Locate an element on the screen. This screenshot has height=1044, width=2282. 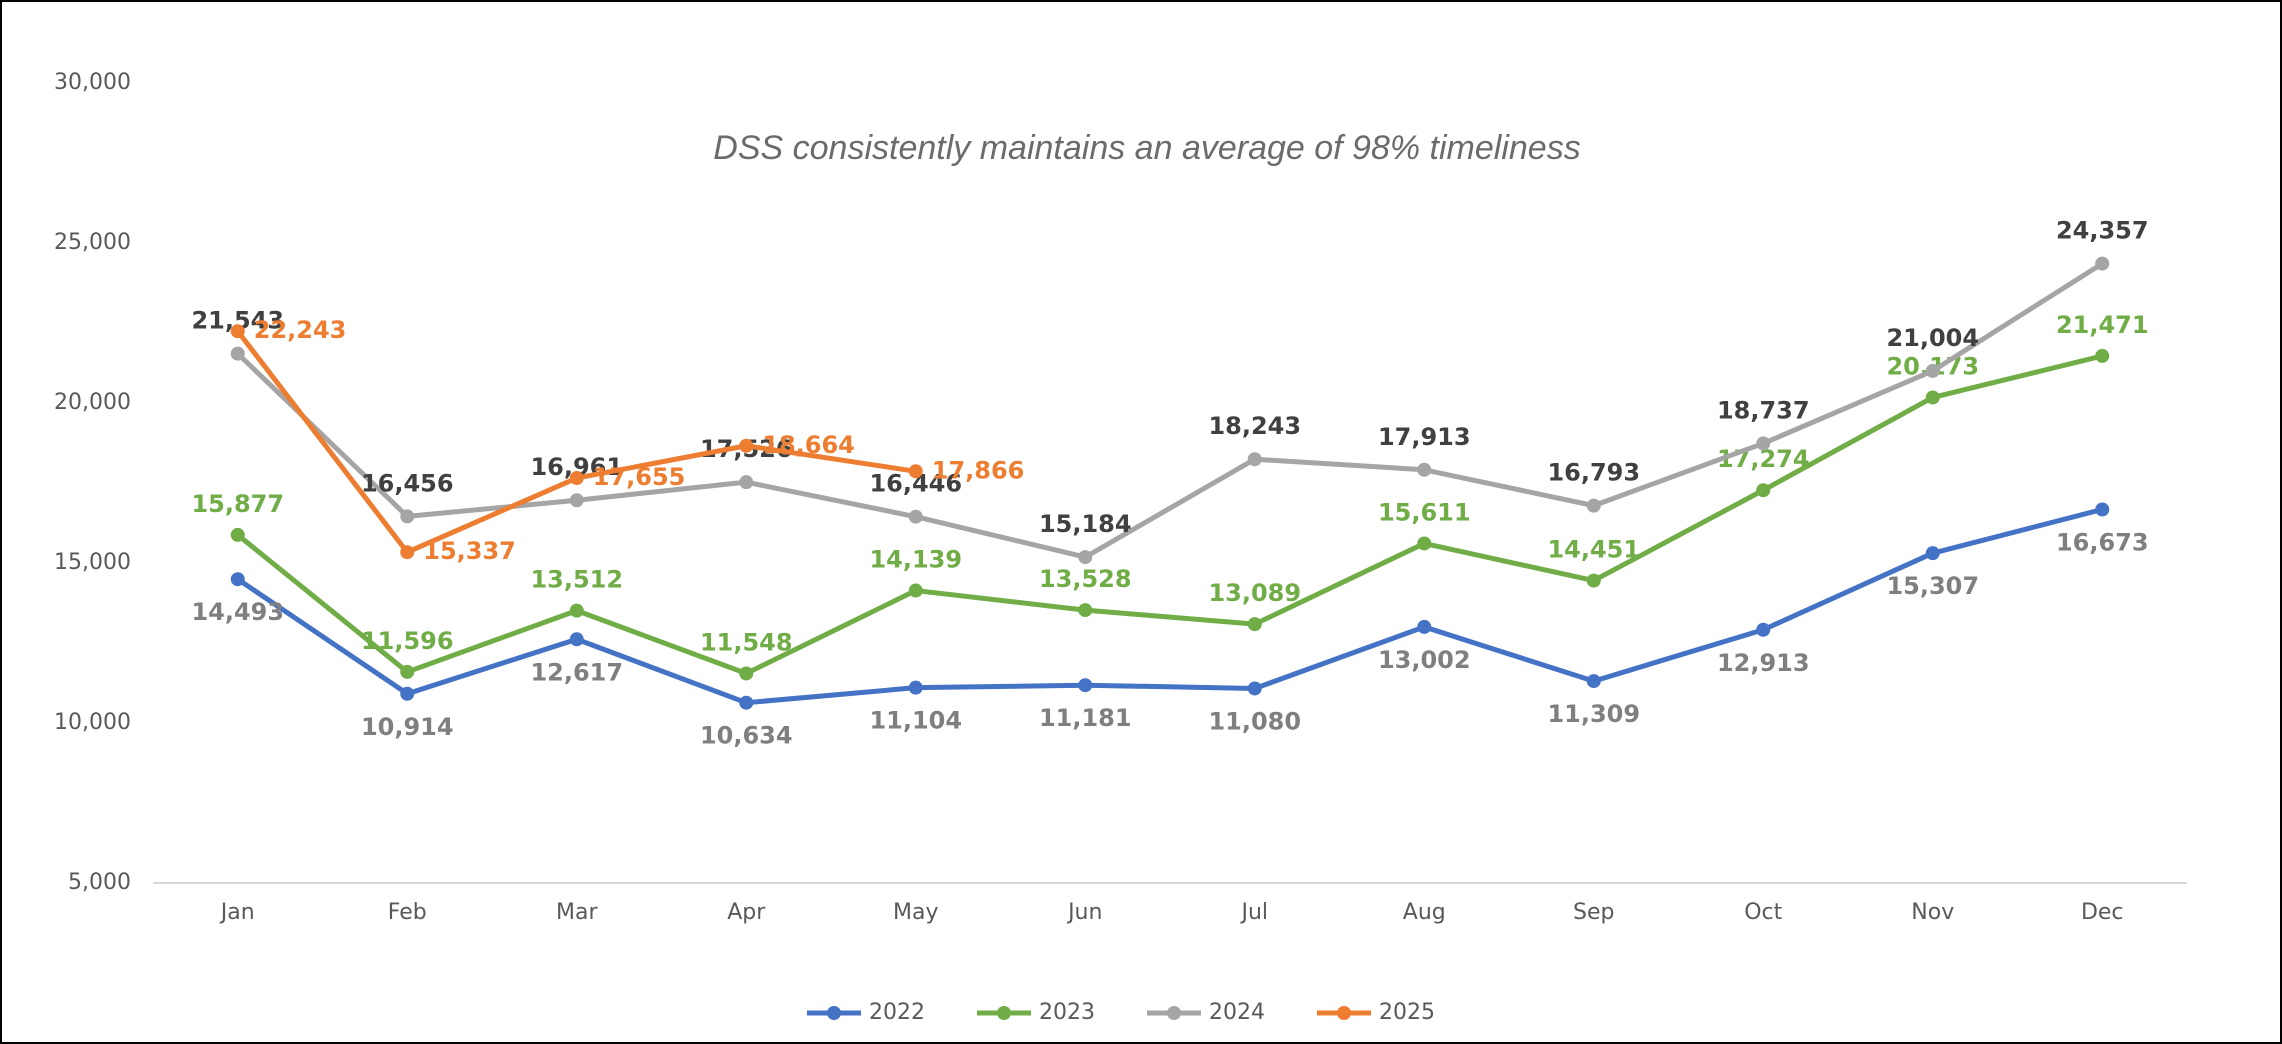
data-label: 16,673 is located at coordinates (2102, 542).